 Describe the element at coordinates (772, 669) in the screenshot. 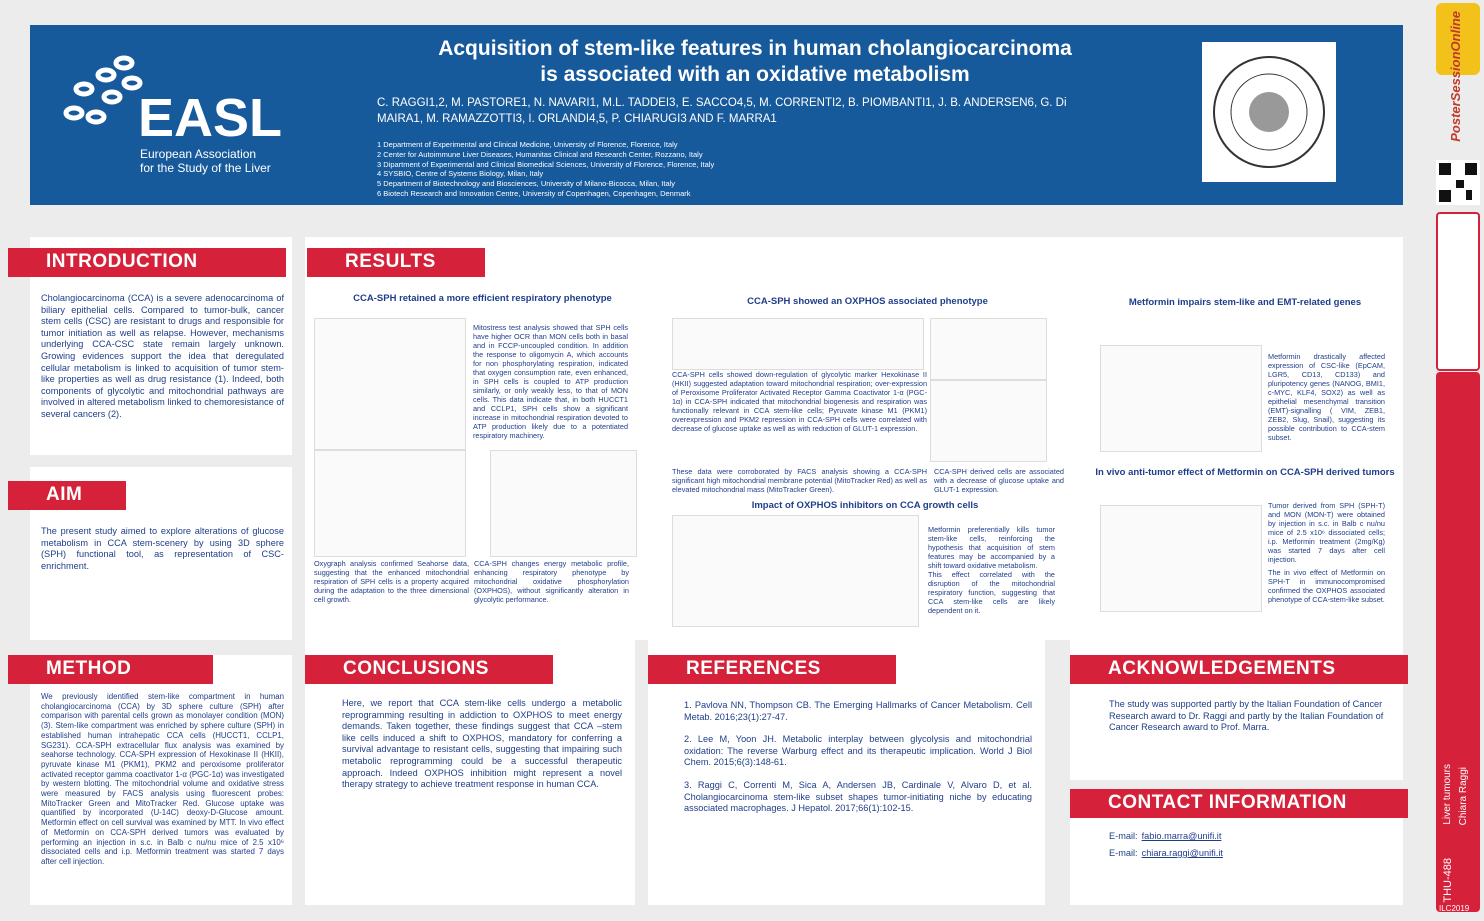

I see `section-heading: REFERENCES` at that location.